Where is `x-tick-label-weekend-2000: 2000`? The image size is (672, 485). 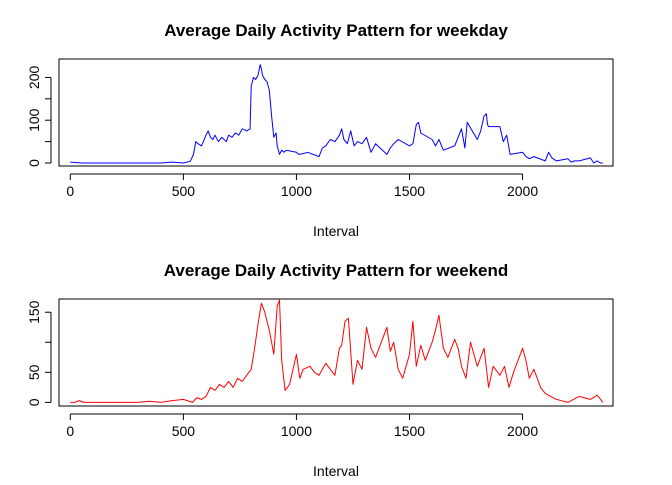 x-tick-label-weekend-2000: 2000 is located at coordinates (522, 431).